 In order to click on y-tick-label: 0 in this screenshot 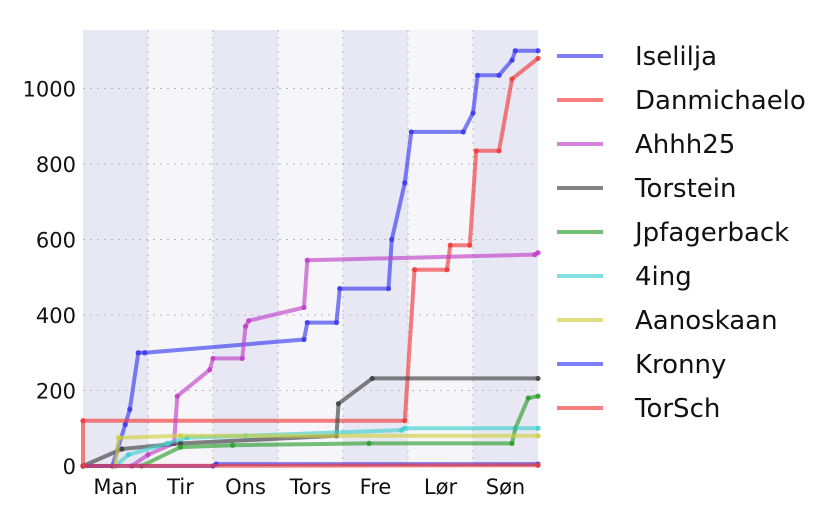, I will do `click(69, 467)`.